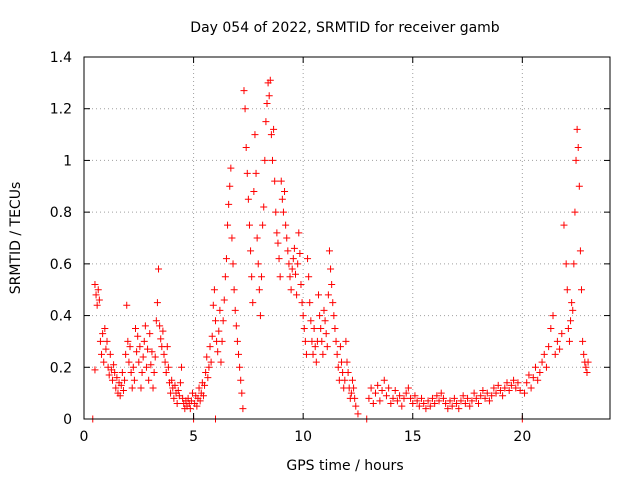  I want to click on y-tick-label: 0.4, so click(61, 317).